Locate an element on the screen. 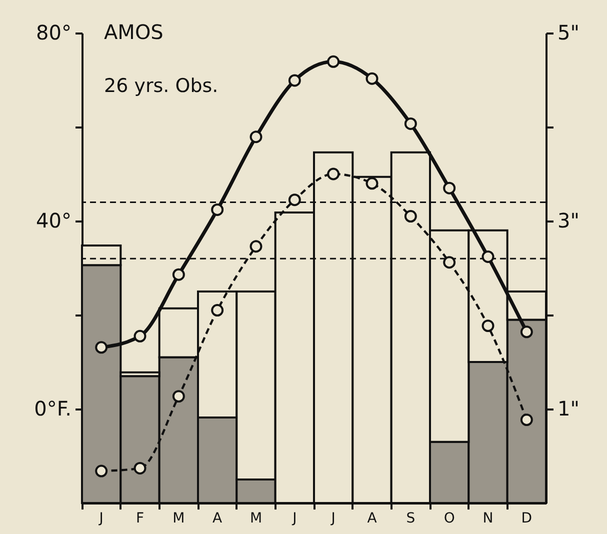 The height and width of the screenshot is (534, 607). y-tick-label: 40° is located at coordinates (54, 220).